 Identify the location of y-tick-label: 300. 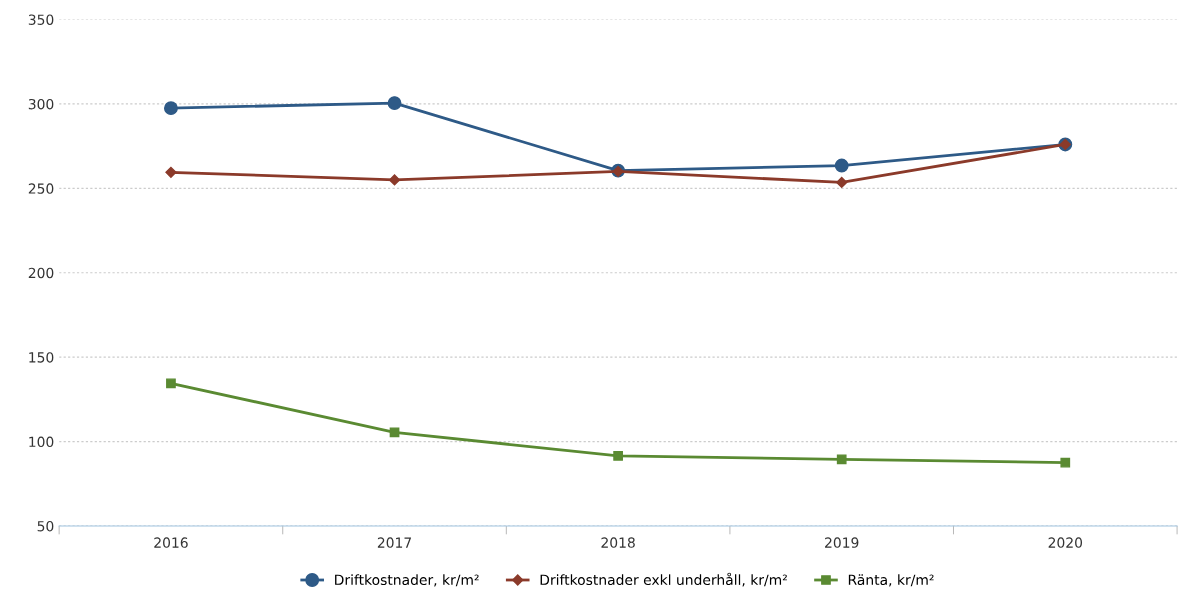
(41, 104).